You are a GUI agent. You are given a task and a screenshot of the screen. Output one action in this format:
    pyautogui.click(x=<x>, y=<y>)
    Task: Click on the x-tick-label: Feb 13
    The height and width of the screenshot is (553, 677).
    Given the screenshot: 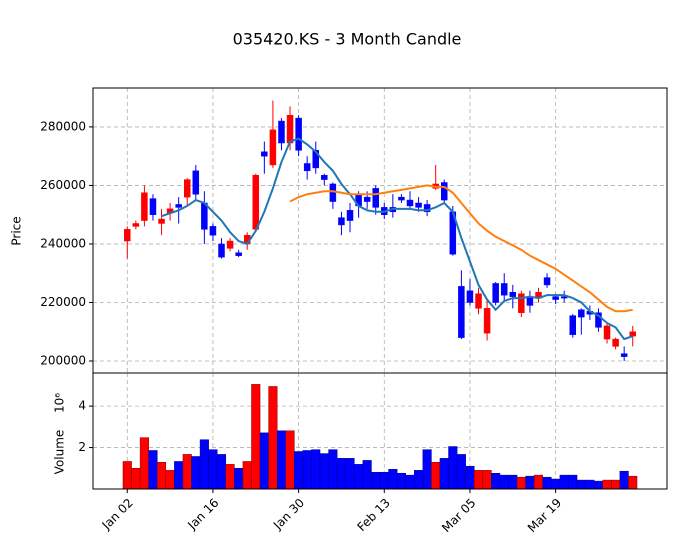 What is the action you would take?
    pyautogui.click(x=373, y=515)
    